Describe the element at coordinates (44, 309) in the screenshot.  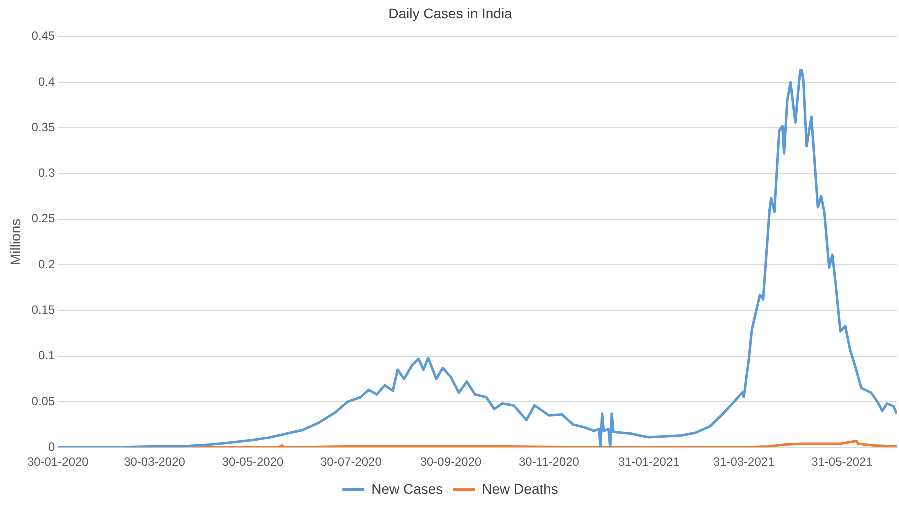
I see `y-tick-label: 0.15` at that location.